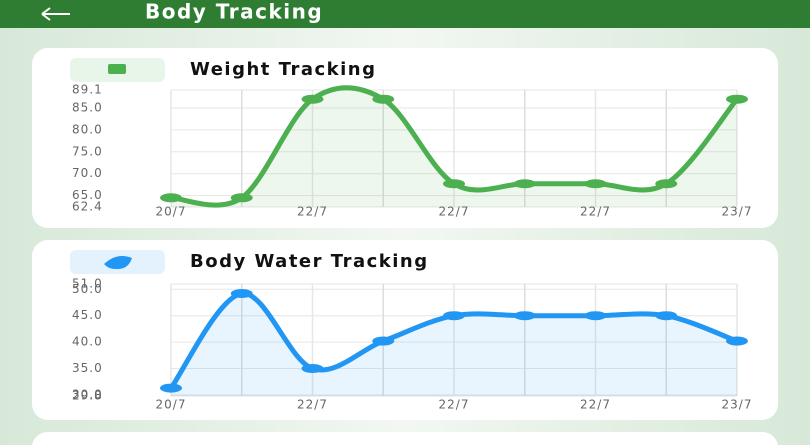 The width and height of the screenshot is (810, 445). What do you see at coordinates (283, 69) in the screenshot?
I see `chart-title: Weight Tracking` at bounding box center [283, 69].